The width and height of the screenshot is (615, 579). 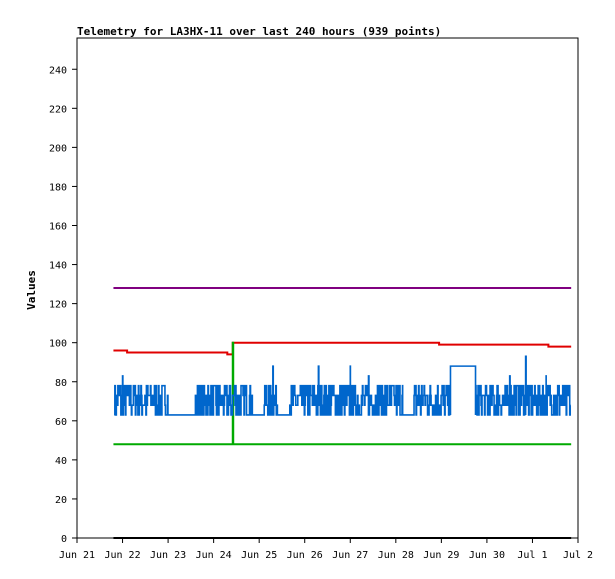 What do you see at coordinates (487, 555) in the screenshot?
I see `x-tick-label: Jun 30` at bounding box center [487, 555].